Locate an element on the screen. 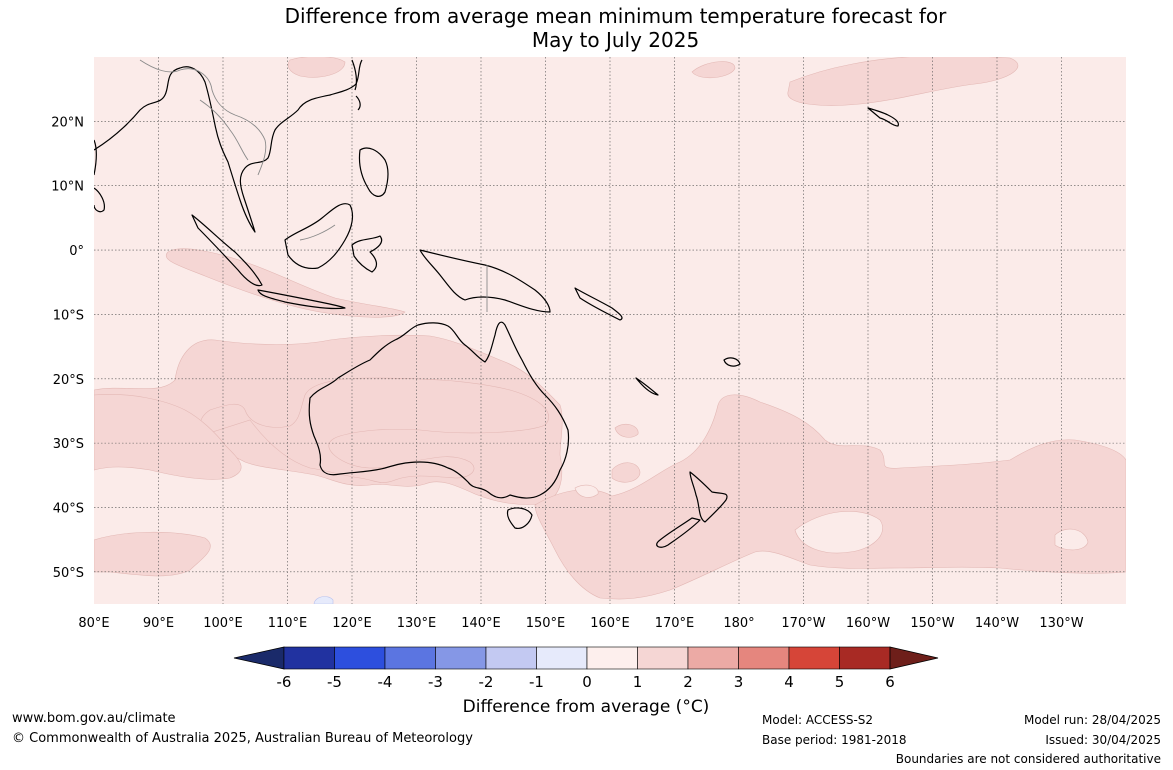  x-tick-label: 80°E is located at coordinates (93, 623).